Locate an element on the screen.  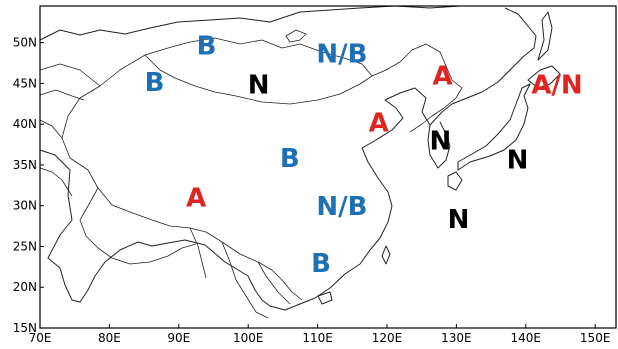
lat-tick-label: 45N is located at coordinates (25, 83).